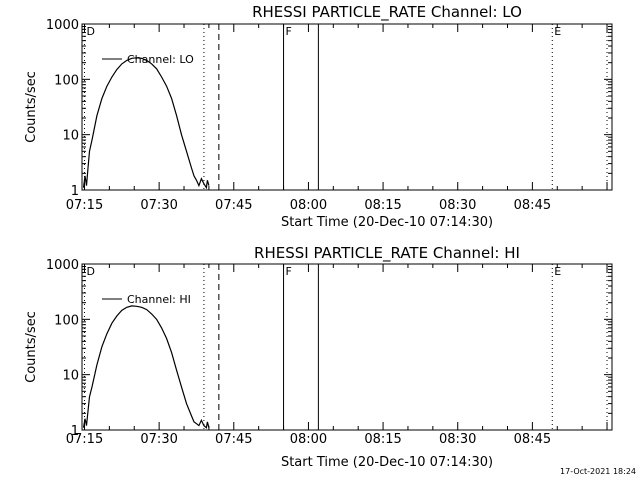 This screenshot has width=640, height=480. I want to click on chart-title: RHESSI PARTICLE_RATE Channel: LO, so click(387, 12).